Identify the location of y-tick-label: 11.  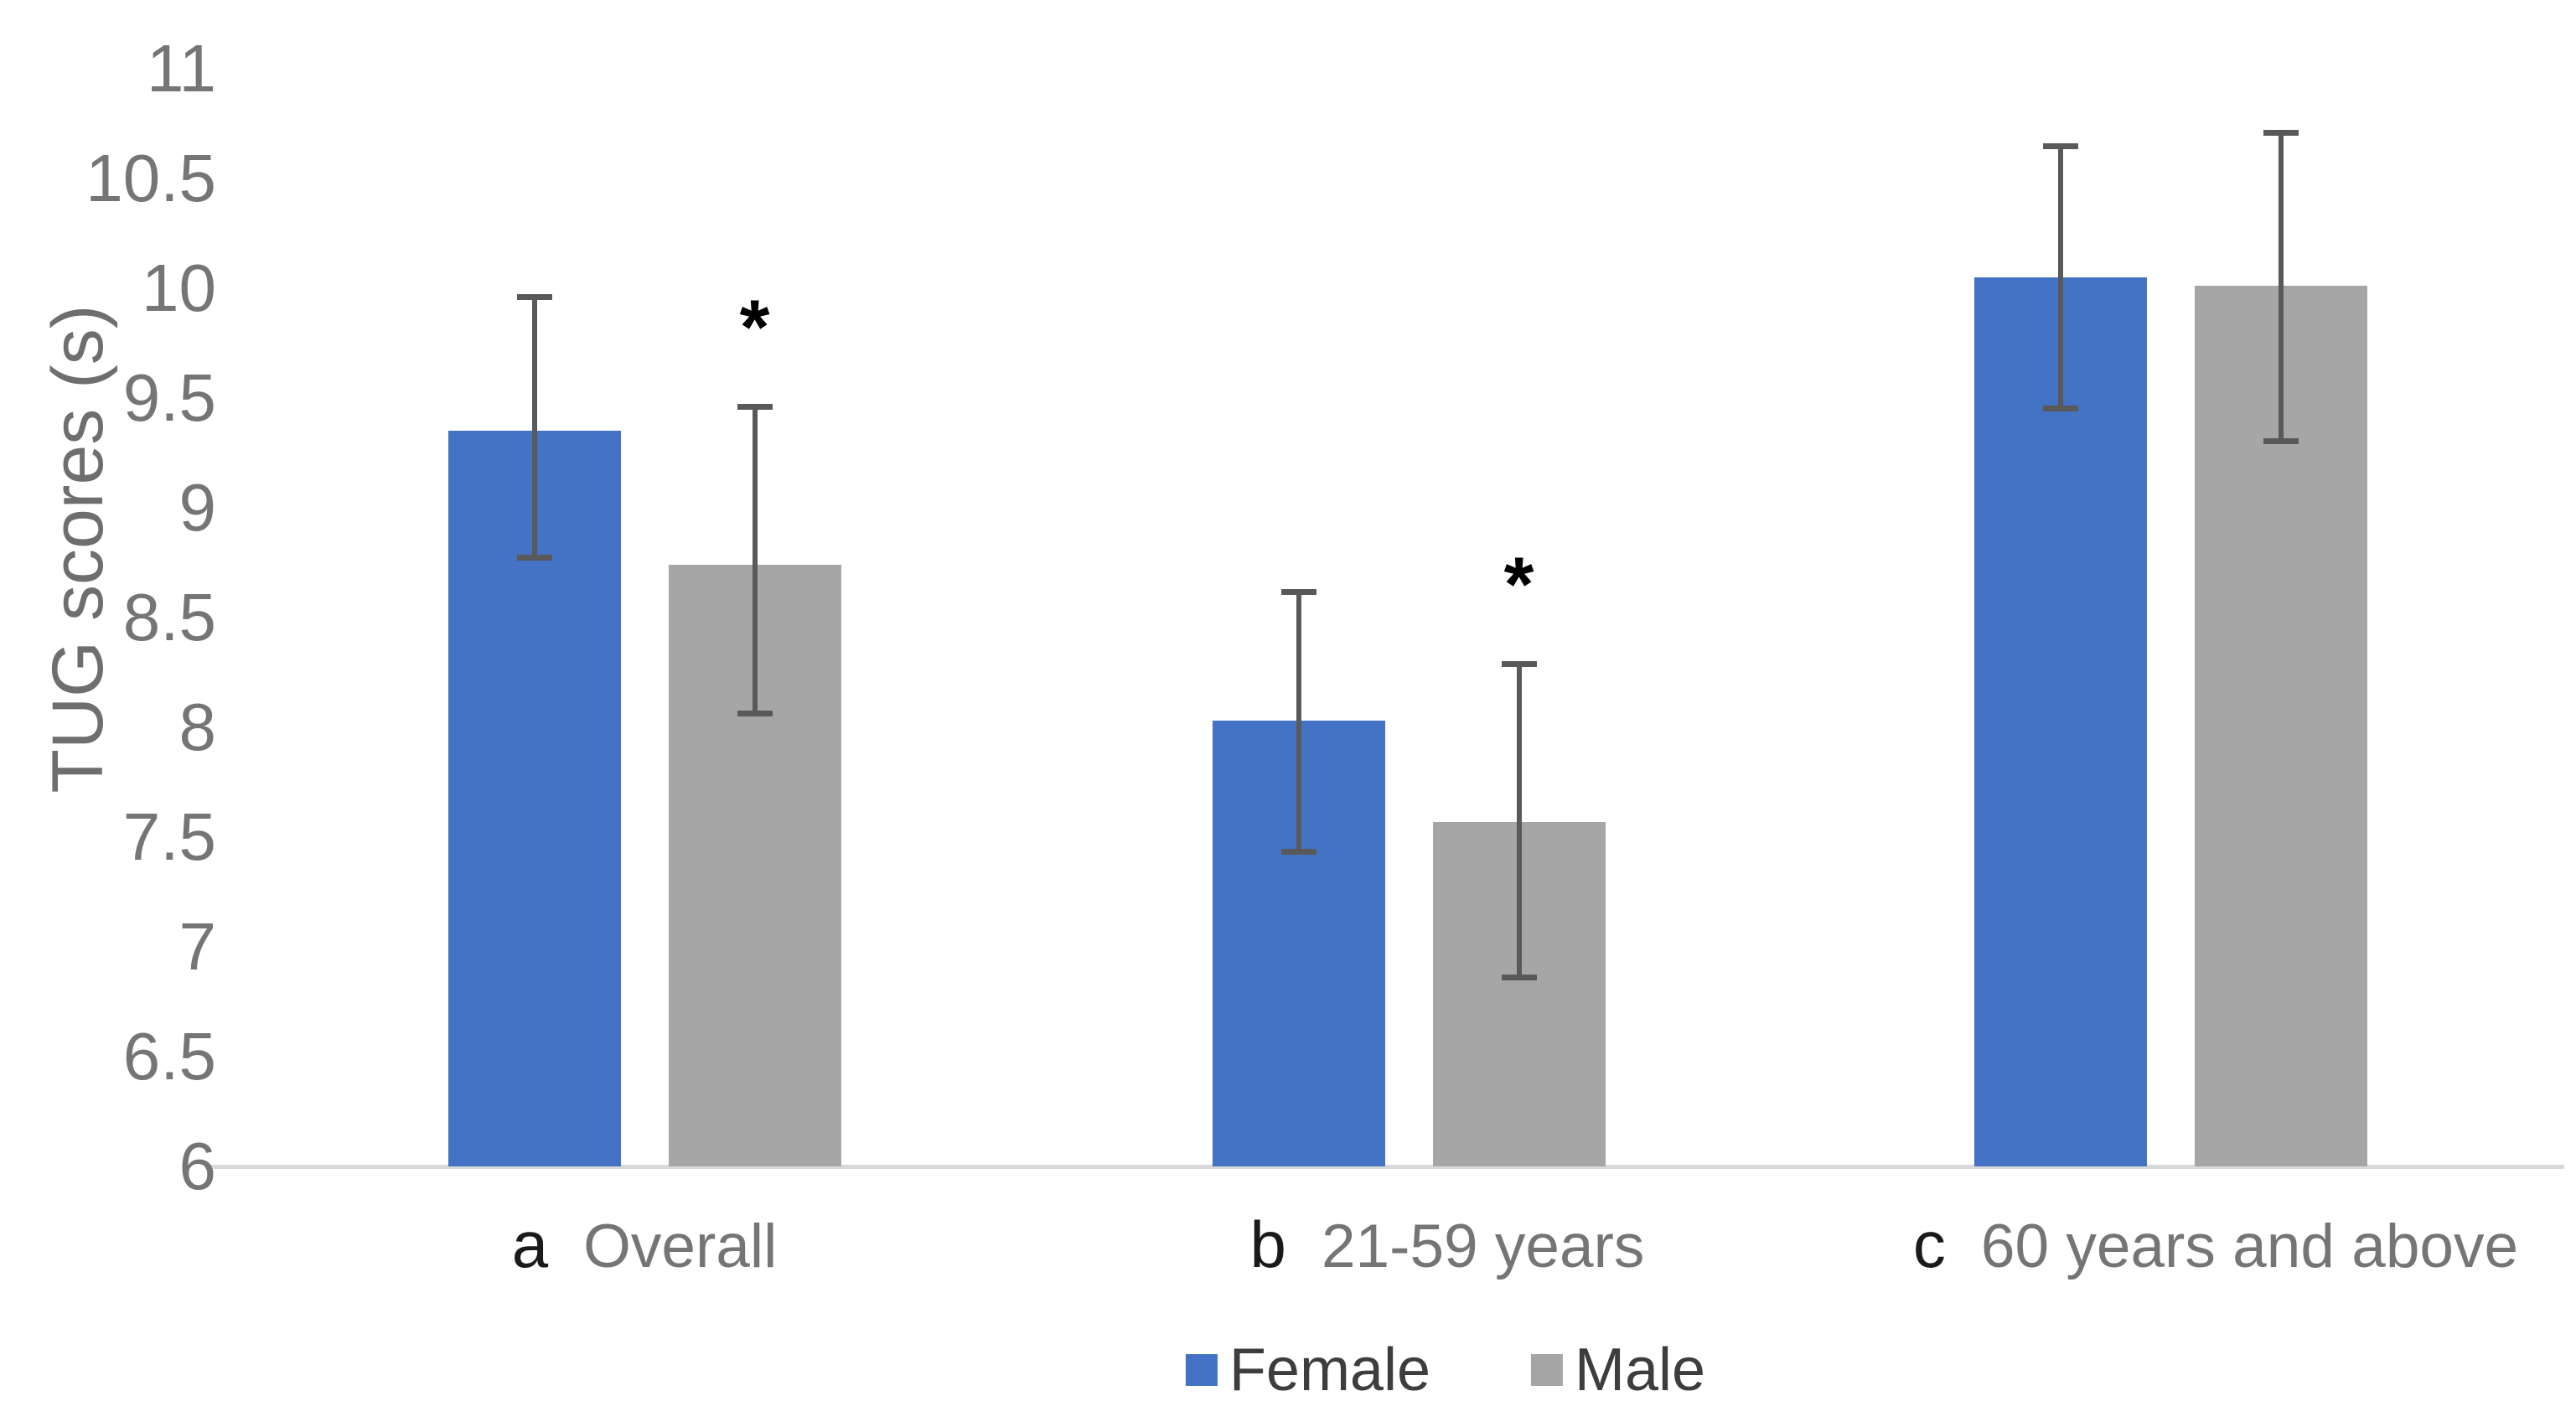
(181, 68).